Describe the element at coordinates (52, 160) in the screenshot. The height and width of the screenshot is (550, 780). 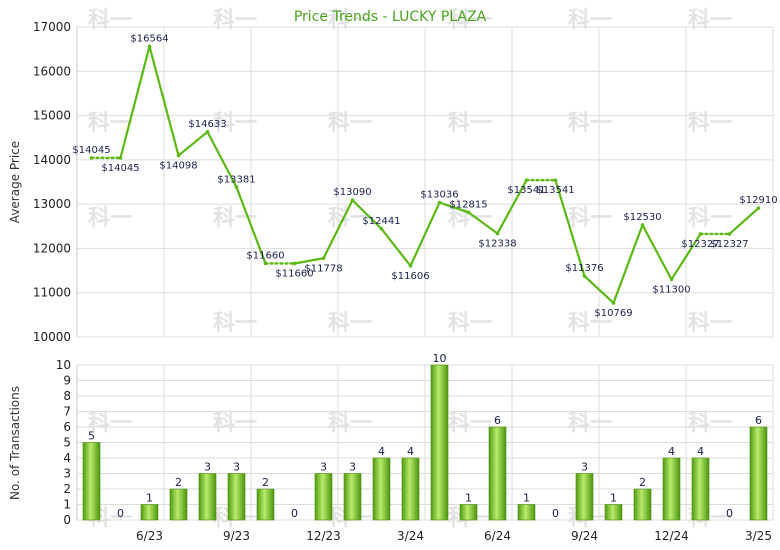
I see `price-tick-label: 14000` at that location.